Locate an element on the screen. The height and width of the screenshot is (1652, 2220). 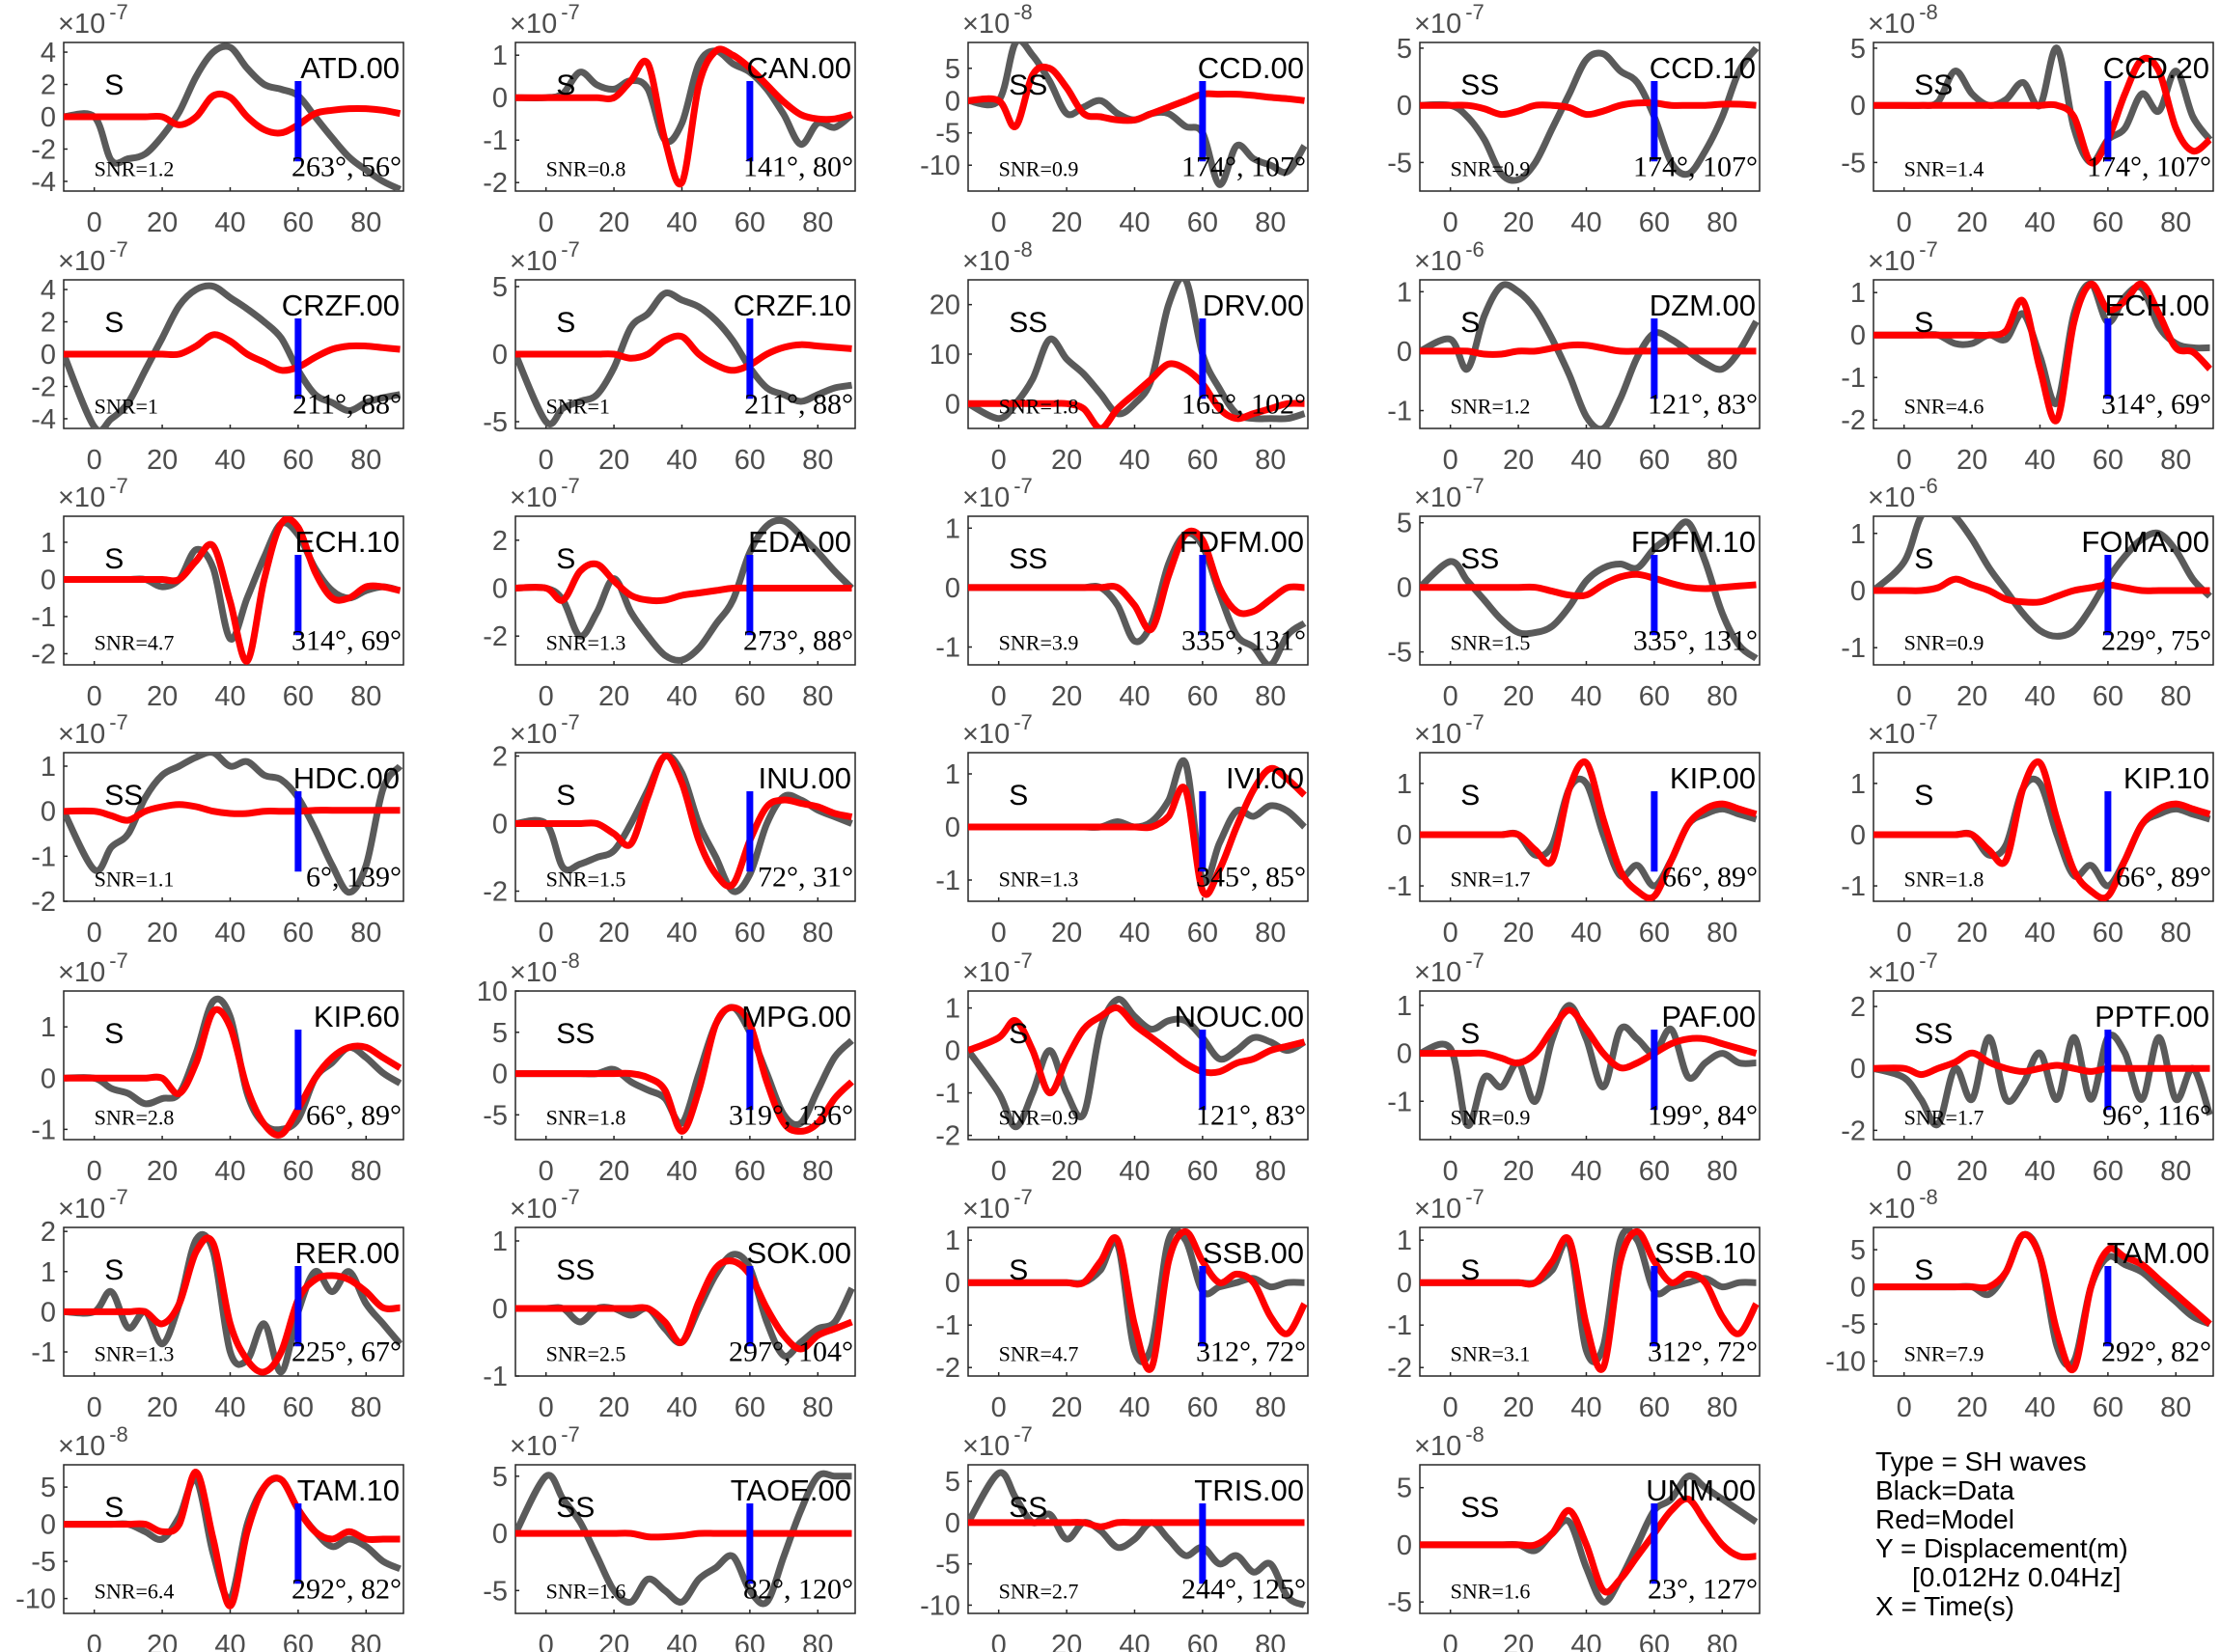
station-label: SSB.10 is located at coordinates (1705, 1253).